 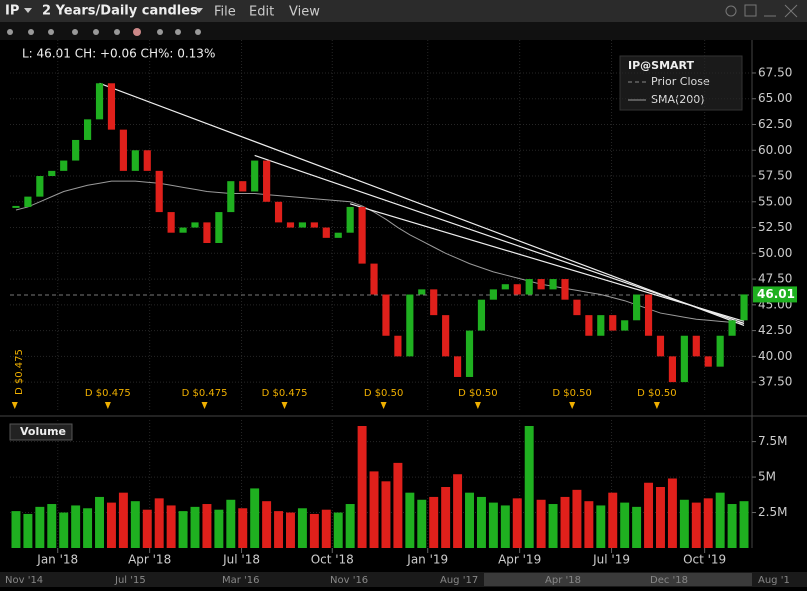 I want to click on period: 2 Years/Daily candles, so click(x=120, y=11).